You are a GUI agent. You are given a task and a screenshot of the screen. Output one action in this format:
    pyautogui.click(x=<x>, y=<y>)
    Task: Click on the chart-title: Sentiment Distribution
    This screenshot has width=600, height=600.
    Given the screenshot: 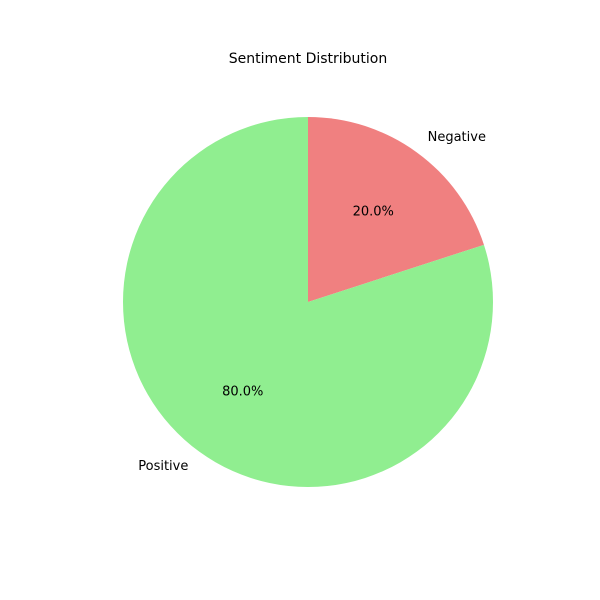 What is the action you would take?
    pyautogui.click(x=308, y=59)
    